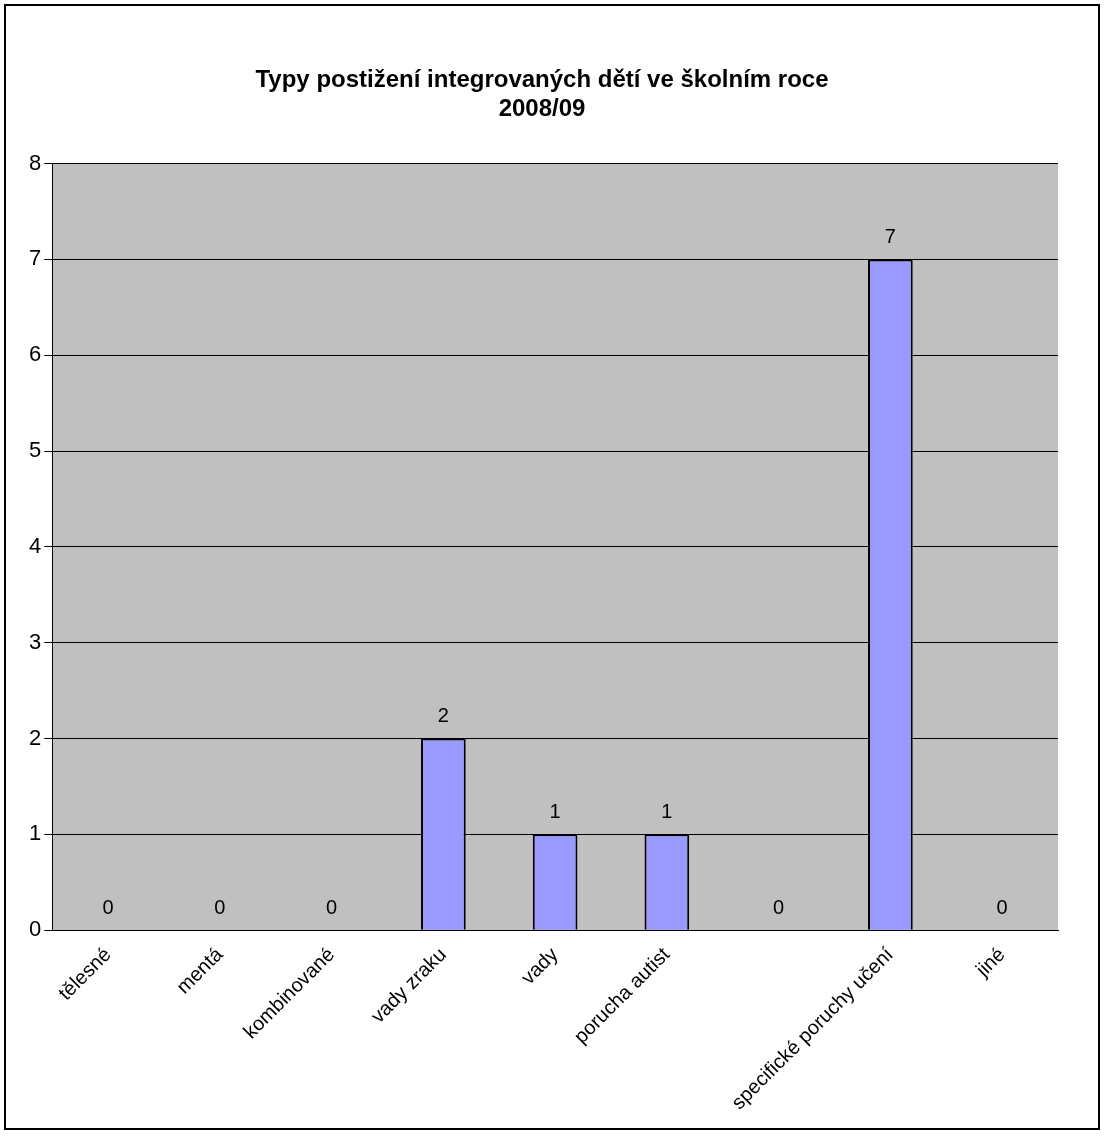 This screenshot has height=1136, width=1108. Describe the element at coordinates (35, 354) in the screenshot. I see `y-tick-label: 6` at that location.